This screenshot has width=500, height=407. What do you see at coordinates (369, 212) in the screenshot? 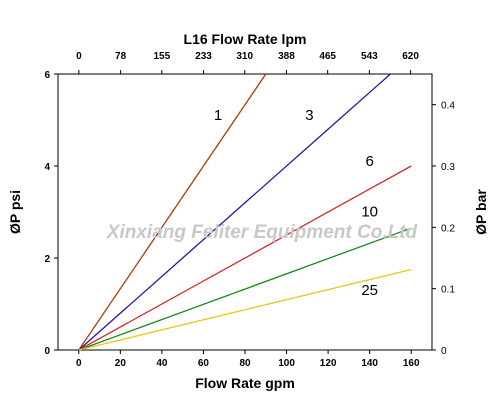
I see `series-label-10: 10` at bounding box center [369, 212].